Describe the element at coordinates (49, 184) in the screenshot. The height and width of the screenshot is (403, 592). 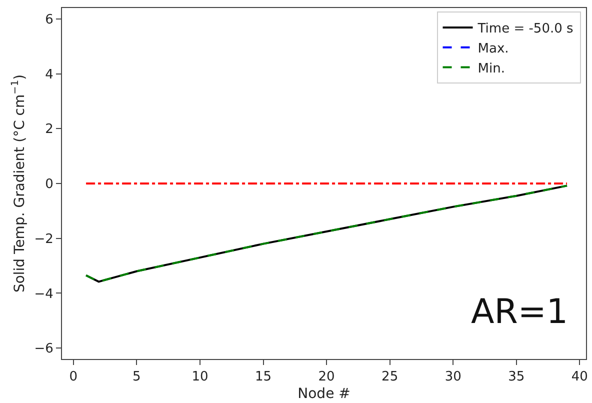
I see `y-tick-label: 0` at that location.